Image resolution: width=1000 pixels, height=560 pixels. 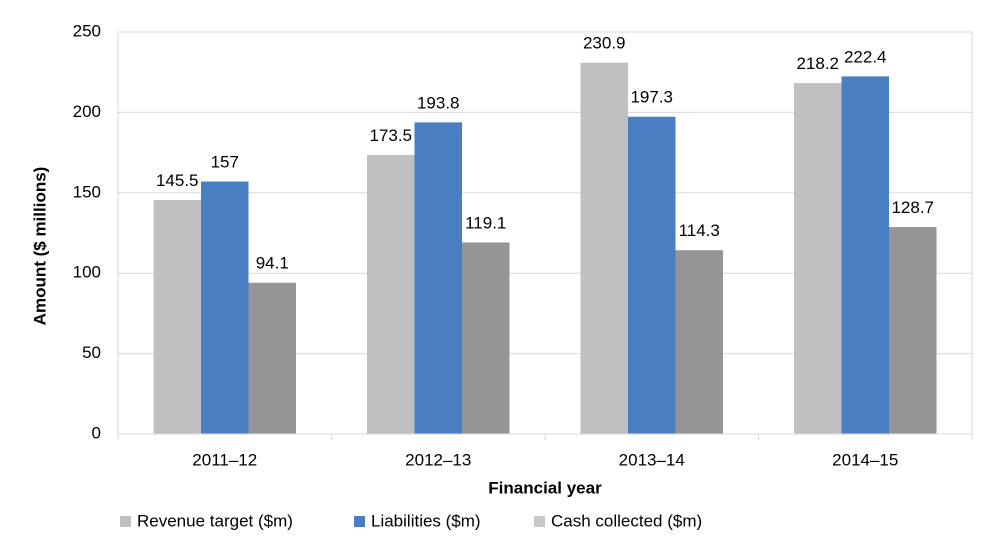 I want to click on x-tick-label: 2012–13, so click(x=438, y=459).